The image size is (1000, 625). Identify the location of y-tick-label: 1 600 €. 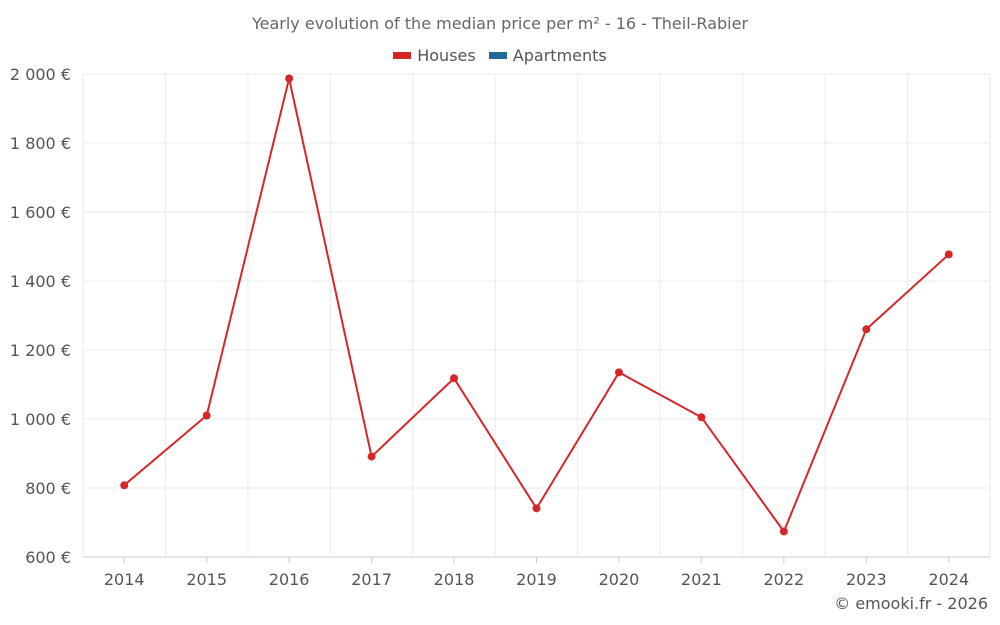
(40, 212).